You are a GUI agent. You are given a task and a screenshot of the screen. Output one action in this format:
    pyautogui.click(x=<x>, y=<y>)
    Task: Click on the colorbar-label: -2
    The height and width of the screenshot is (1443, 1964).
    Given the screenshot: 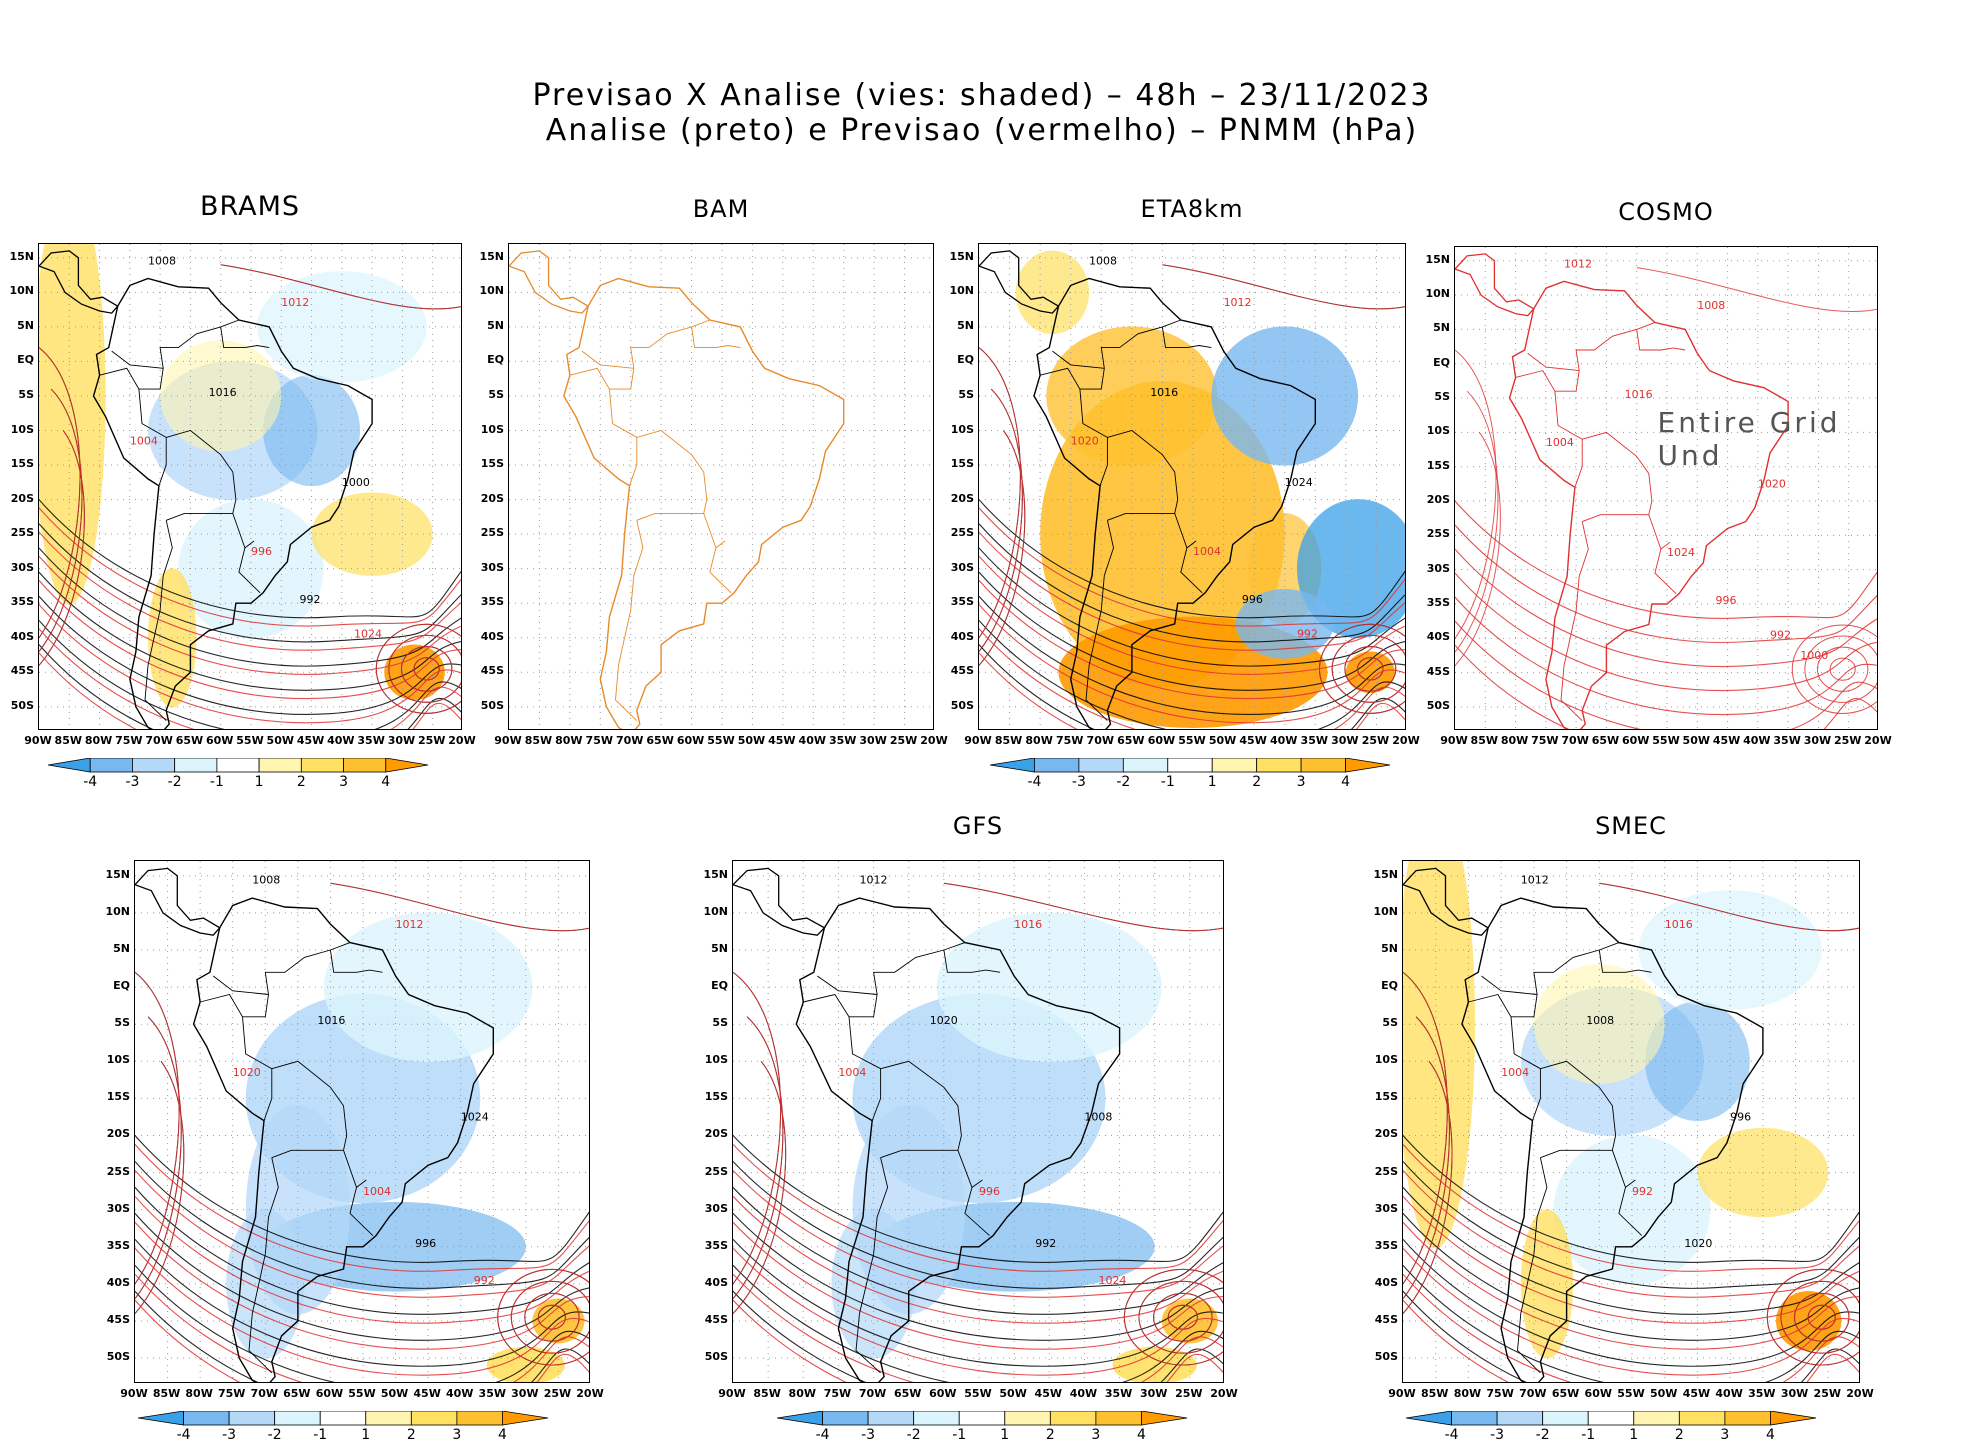 What is the action you would take?
    pyautogui.click(x=1542, y=1435)
    